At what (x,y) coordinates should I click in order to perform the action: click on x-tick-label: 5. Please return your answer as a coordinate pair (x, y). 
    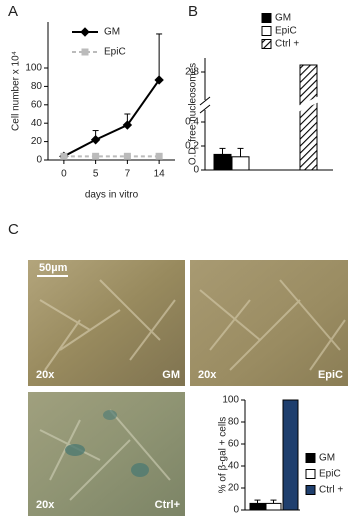
    Looking at the image, I should click on (96, 174).